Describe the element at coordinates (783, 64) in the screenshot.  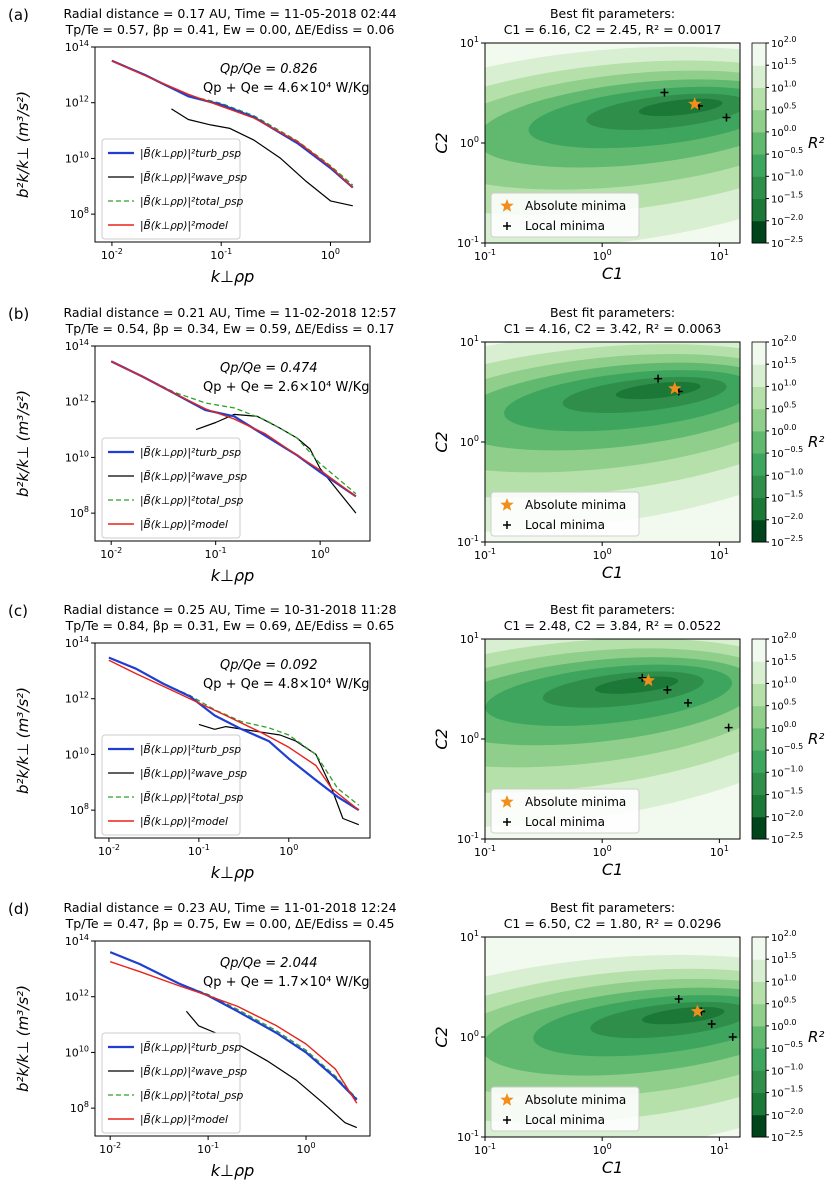
I see `colorbar-tick-label: 101.5` at that location.